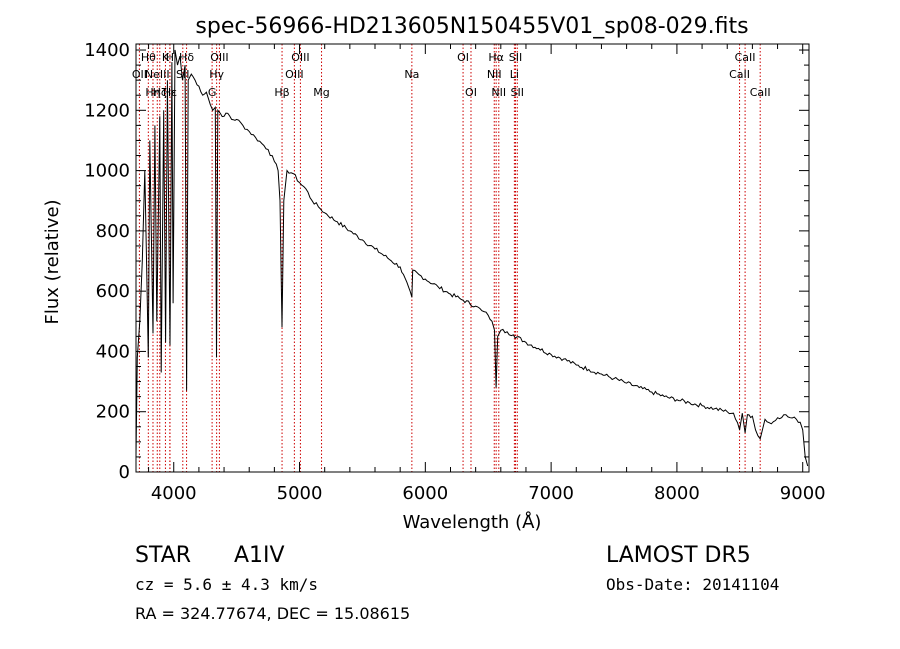 The width and height of the screenshot is (900, 649). Describe the element at coordinates (514, 74) in the screenshot. I see `line-label: Li` at that location.